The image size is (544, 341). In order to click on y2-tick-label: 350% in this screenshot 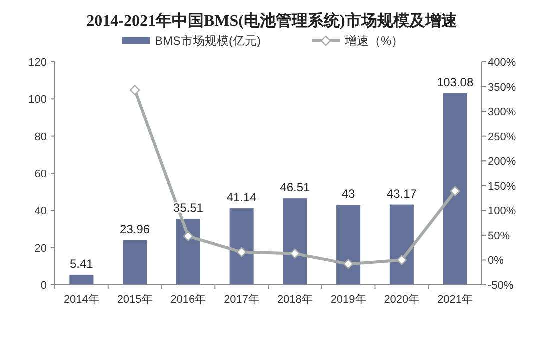, I will do `click(502, 88)`.